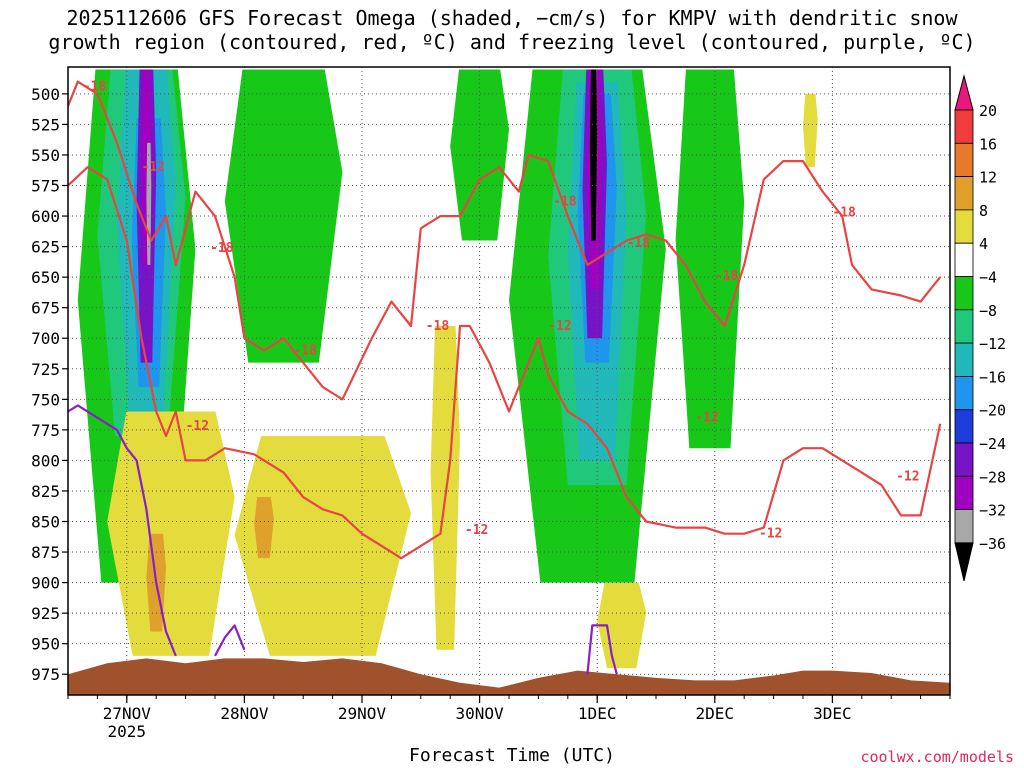  What do you see at coordinates (244, 713) in the screenshot?
I see `x-tick-label-1: 28NOV` at bounding box center [244, 713].